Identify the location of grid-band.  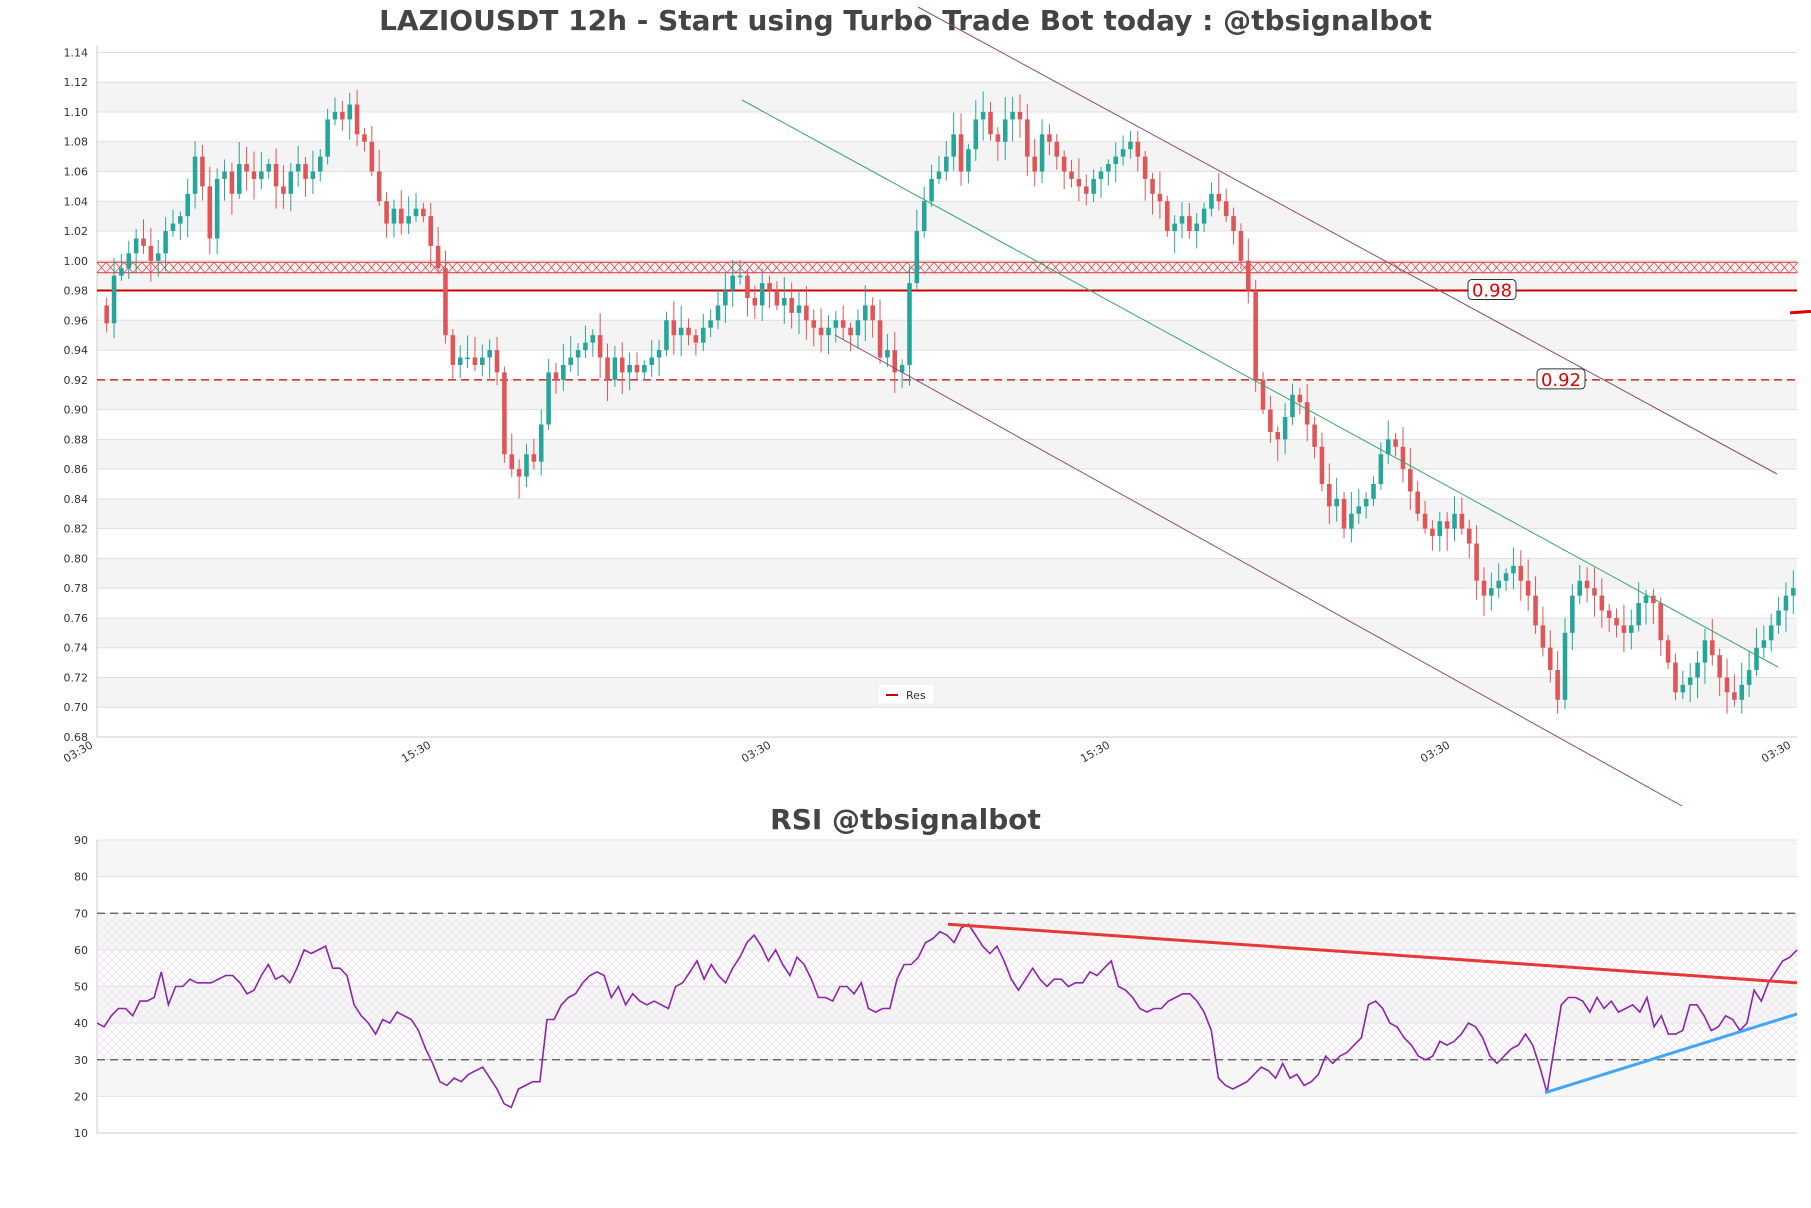
(947, 454).